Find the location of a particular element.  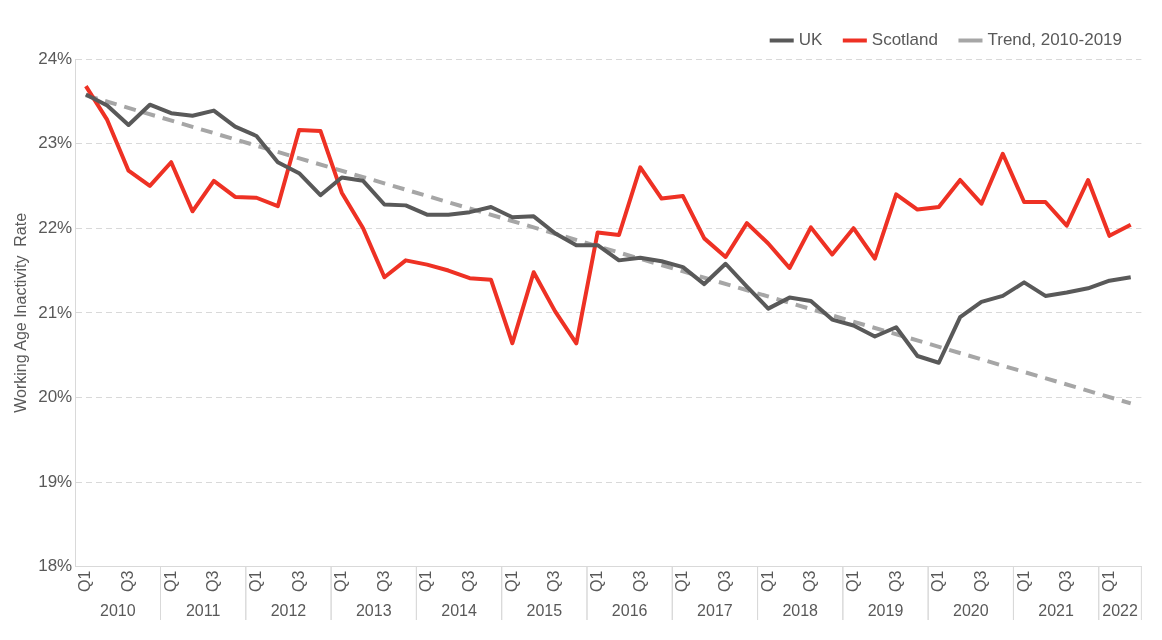

y-tick-label: 24% is located at coordinates (55, 58).